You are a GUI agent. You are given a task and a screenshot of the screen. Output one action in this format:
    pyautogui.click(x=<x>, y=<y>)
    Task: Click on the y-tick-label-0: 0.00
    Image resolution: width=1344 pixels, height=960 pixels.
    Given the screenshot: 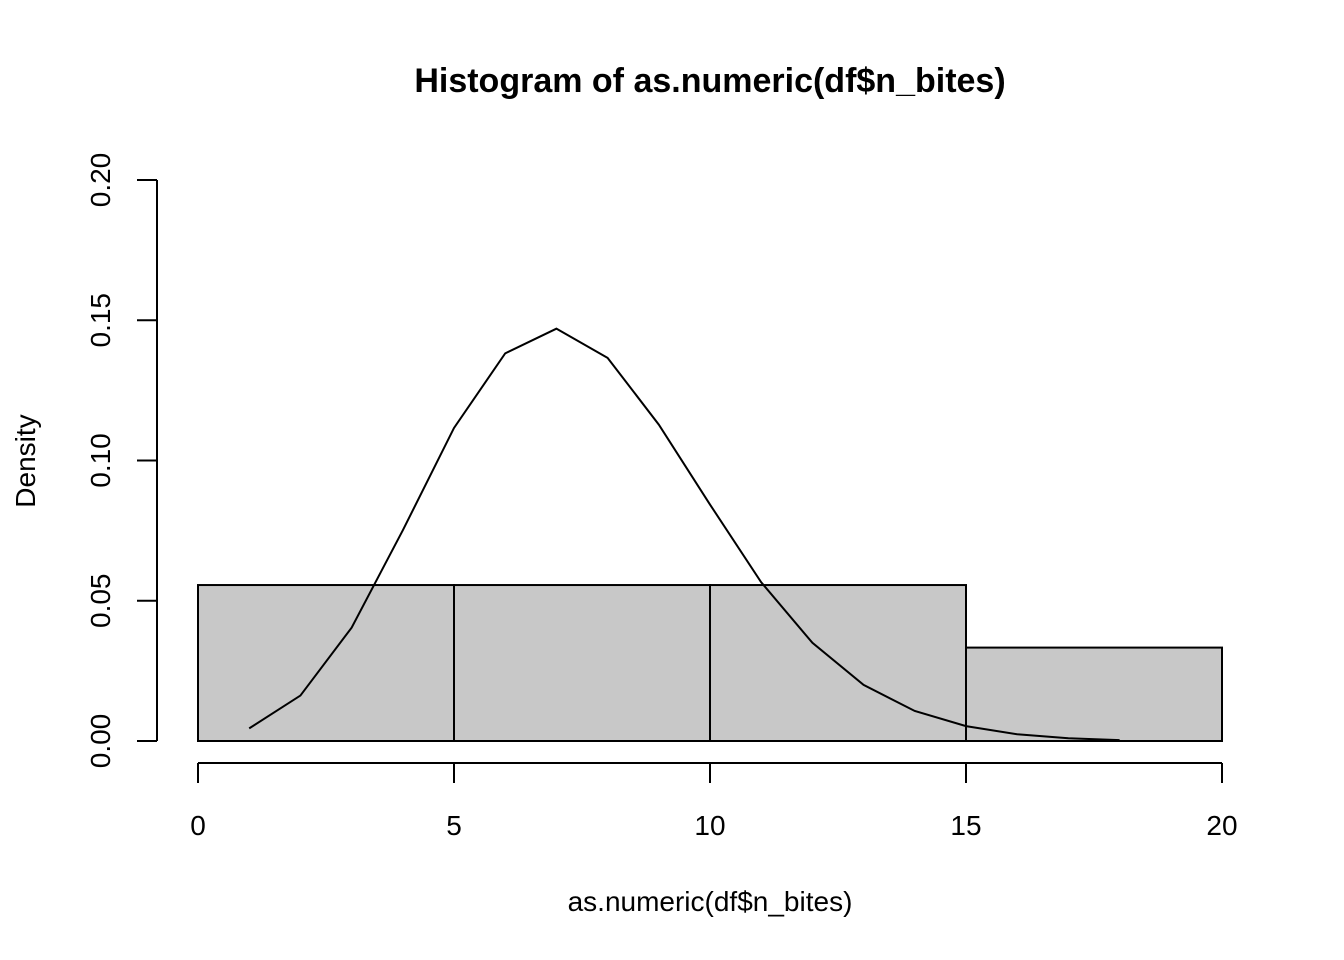 What is the action you would take?
    pyautogui.click(x=100, y=741)
    